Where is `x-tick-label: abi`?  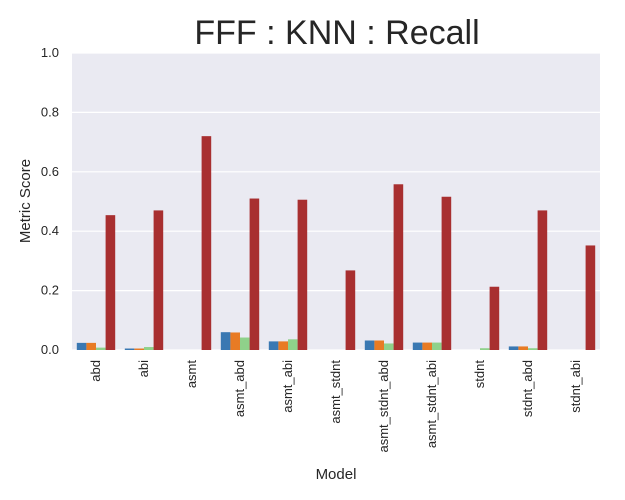
x-tick-label: abi is located at coordinates (143, 368).